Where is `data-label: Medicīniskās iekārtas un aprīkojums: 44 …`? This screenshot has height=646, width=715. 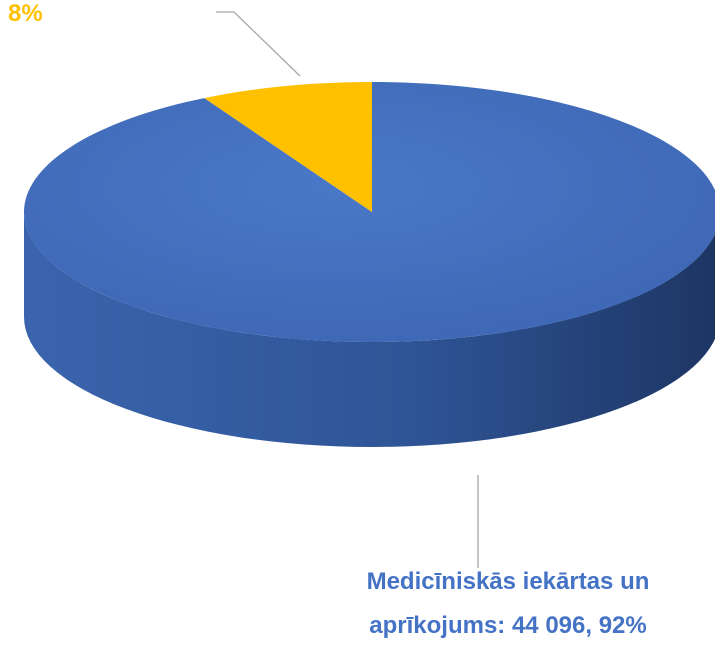 data-label: Medicīniskās iekārtas un aprīkojums: 44 … is located at coordinates (508, 603).